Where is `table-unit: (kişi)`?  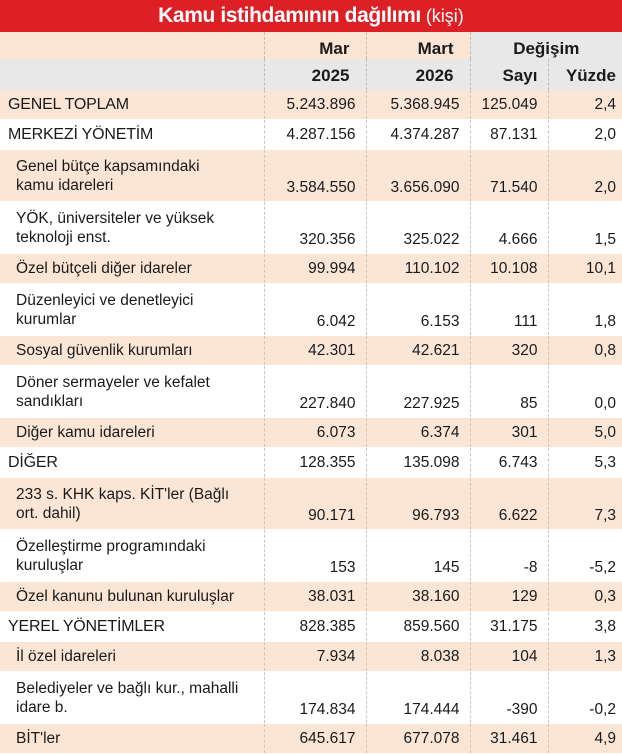 table-unit: (kişi) is located at coordinates (444, 15).